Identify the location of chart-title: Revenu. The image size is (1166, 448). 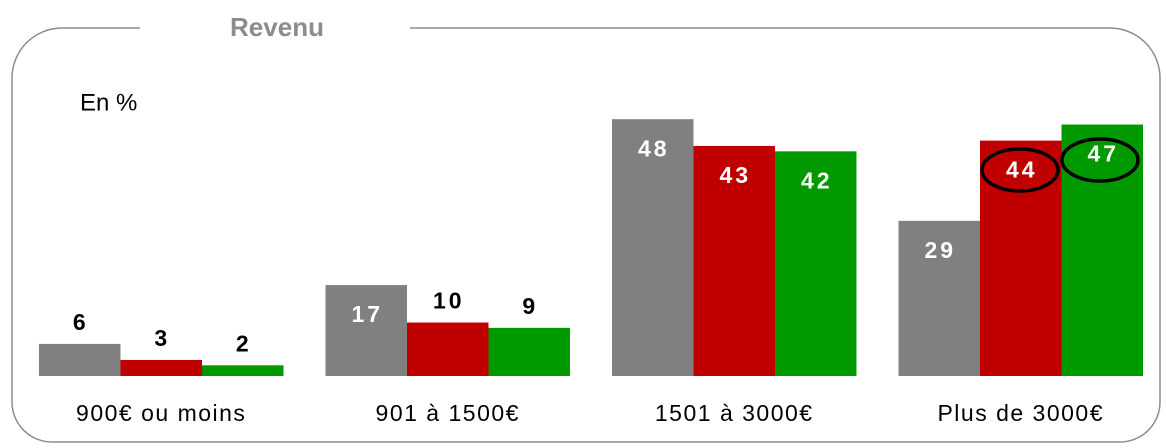
(277, 27).